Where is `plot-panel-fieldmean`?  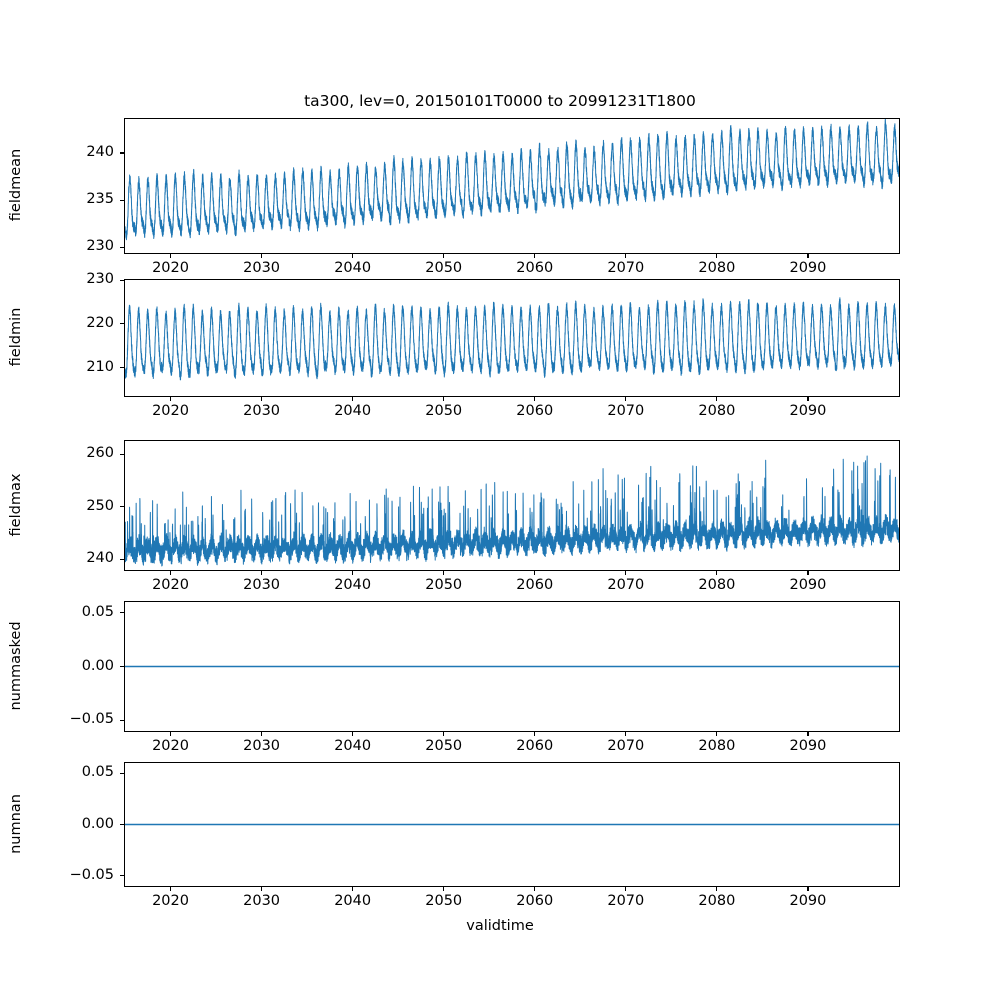
plot-panel-fieldmean is located at coordinates (512, 186).